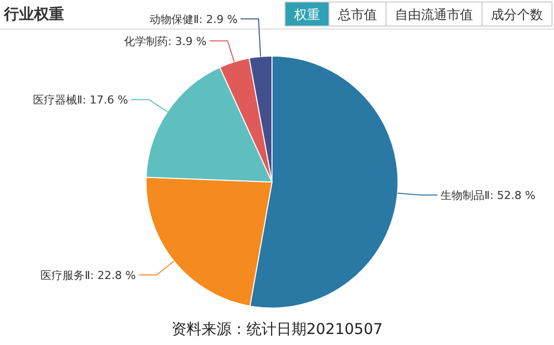 This screenshot has width=554, height=345. What do you see at coordinates (33, 14) in the screenshot?
I see `chart-title: 行业权重` at bounding box center [33, 14].